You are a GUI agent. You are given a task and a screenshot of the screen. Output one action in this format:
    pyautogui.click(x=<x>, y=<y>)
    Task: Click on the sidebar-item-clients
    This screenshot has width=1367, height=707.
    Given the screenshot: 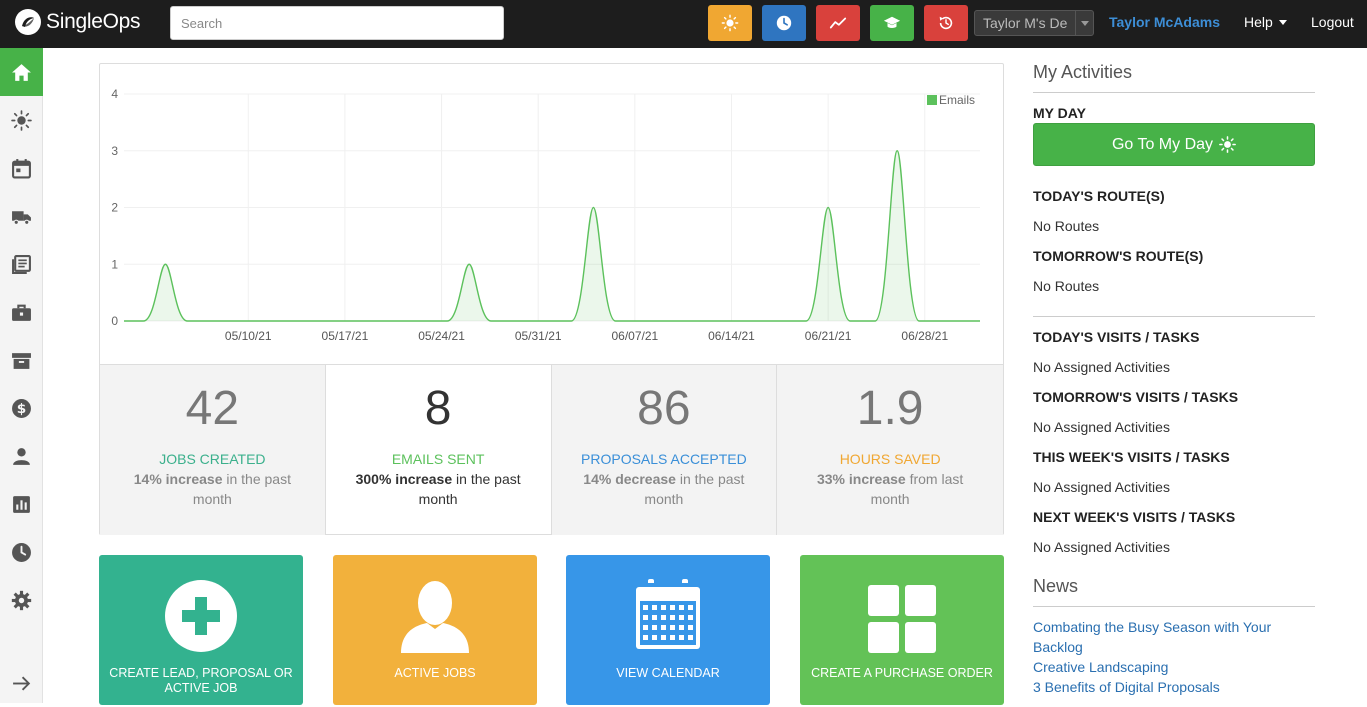 What is the action you would take?
    pyautogui.click(x=21, y=456)
    